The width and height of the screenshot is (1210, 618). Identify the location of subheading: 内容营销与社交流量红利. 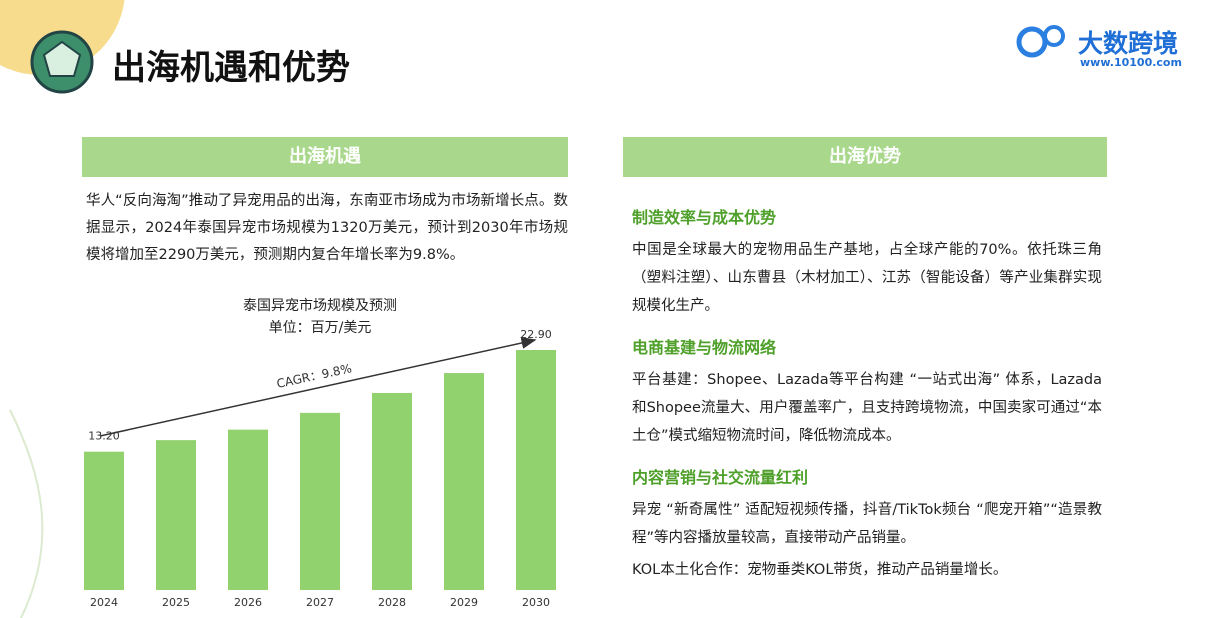
(720, 477).